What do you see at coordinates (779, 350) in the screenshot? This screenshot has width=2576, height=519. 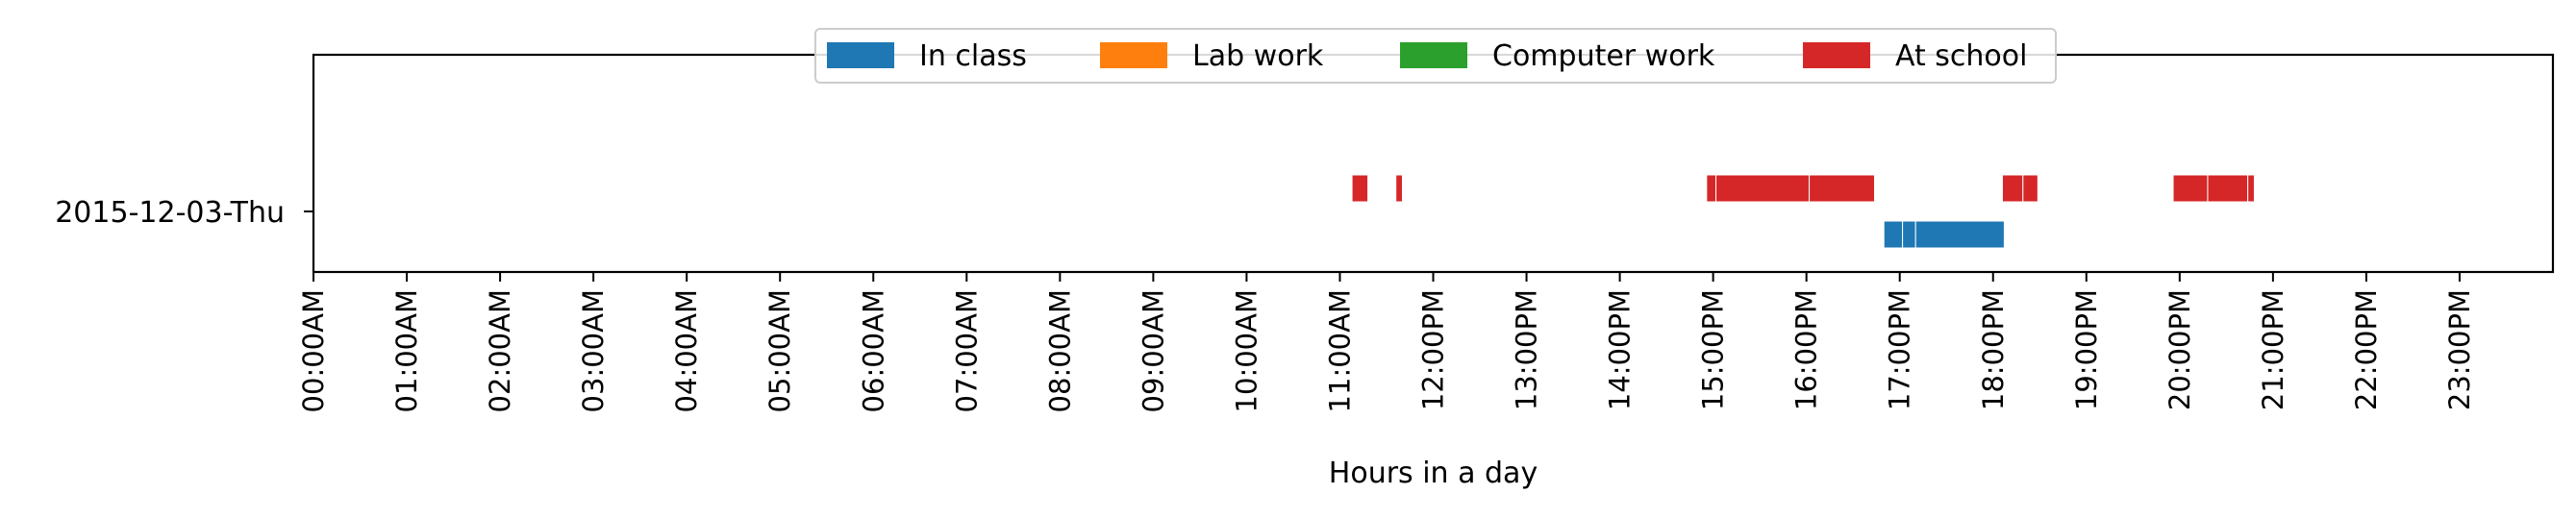 I see `x-tick-label: 05:00AM` at bounding box center [779, 350].